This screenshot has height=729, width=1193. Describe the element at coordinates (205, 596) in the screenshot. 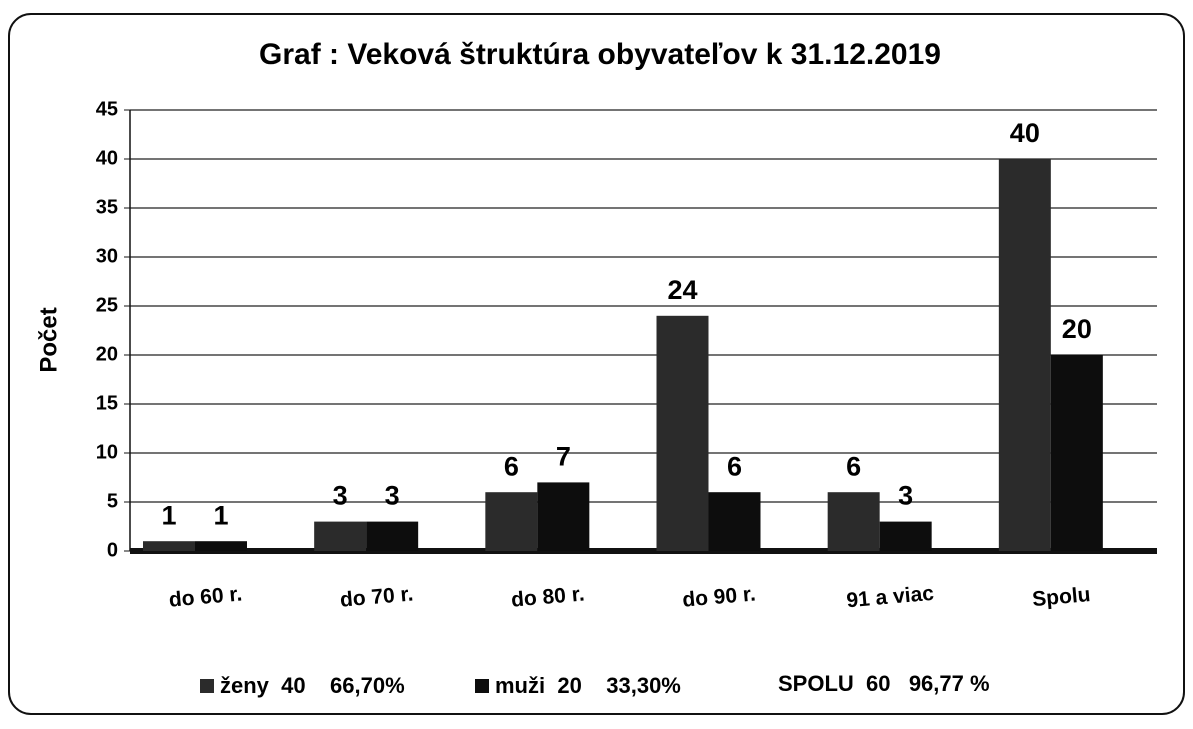

I see `x-tick-label: do 60 r.` at that location.